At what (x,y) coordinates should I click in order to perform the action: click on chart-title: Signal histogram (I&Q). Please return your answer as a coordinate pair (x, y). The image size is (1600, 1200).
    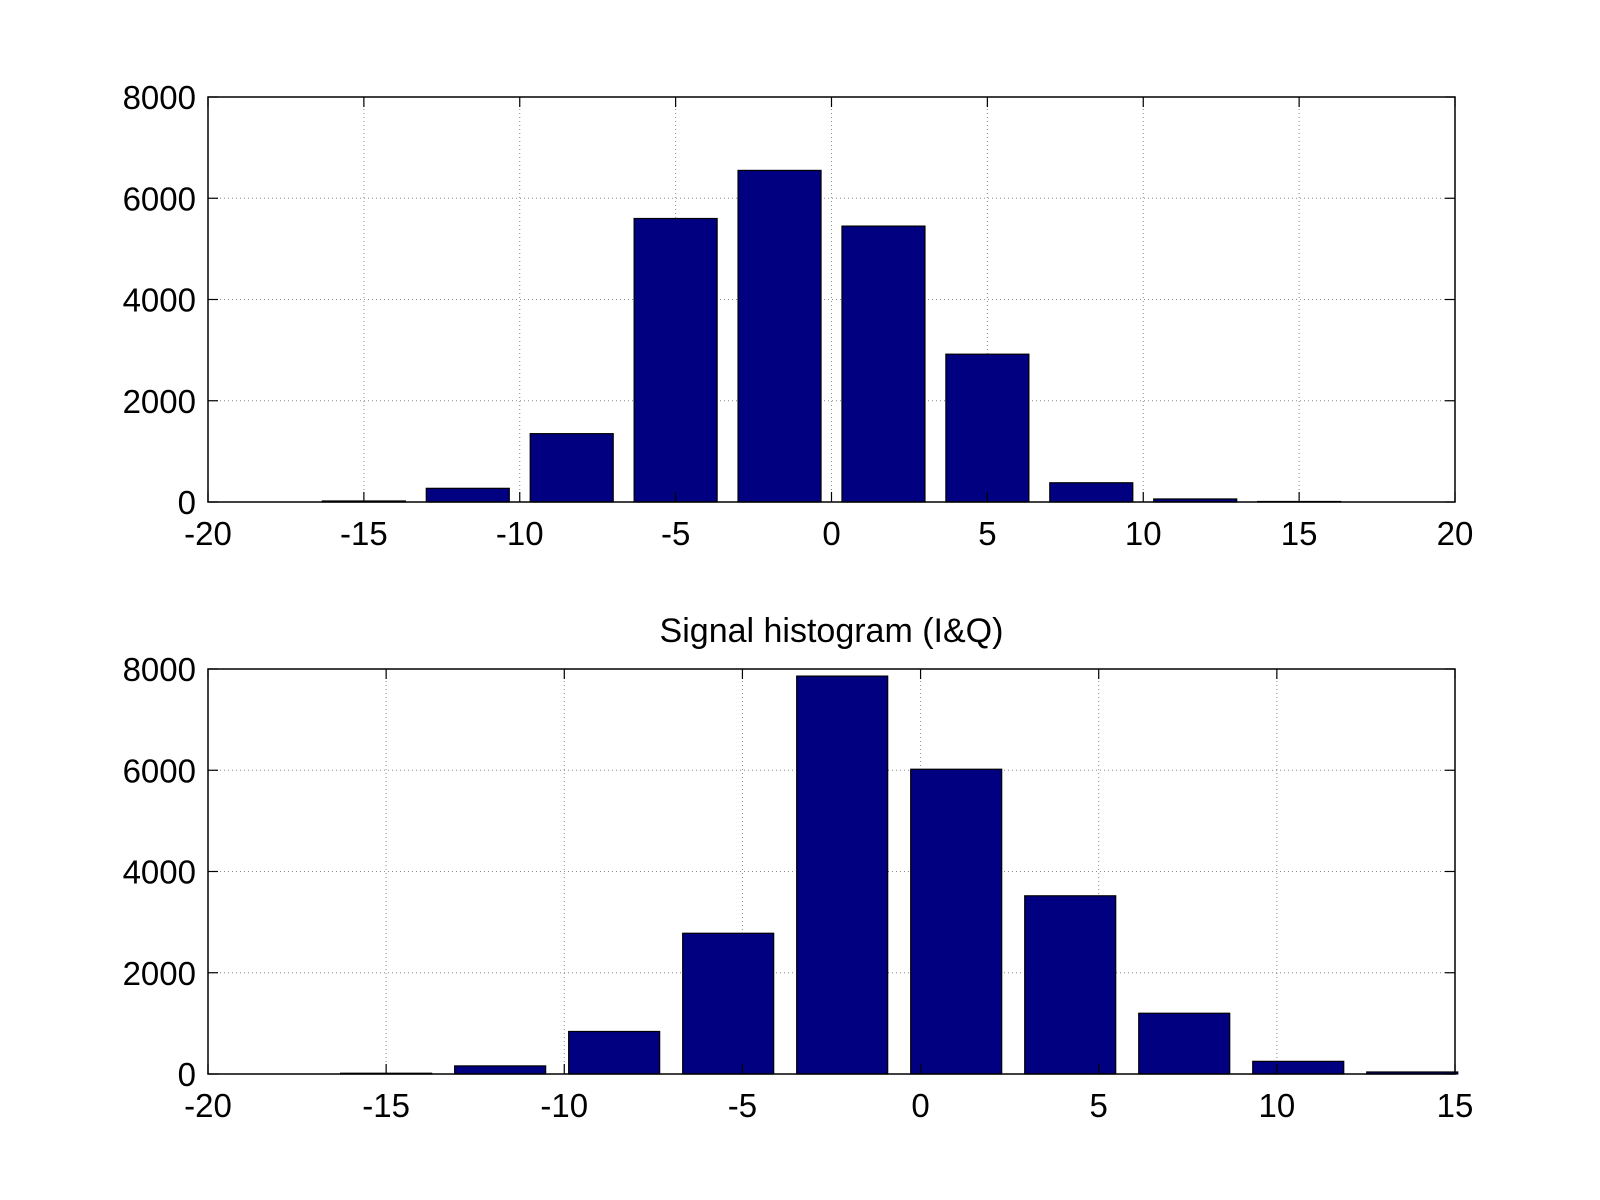
    Looking at the image, I should click on (832, 631).